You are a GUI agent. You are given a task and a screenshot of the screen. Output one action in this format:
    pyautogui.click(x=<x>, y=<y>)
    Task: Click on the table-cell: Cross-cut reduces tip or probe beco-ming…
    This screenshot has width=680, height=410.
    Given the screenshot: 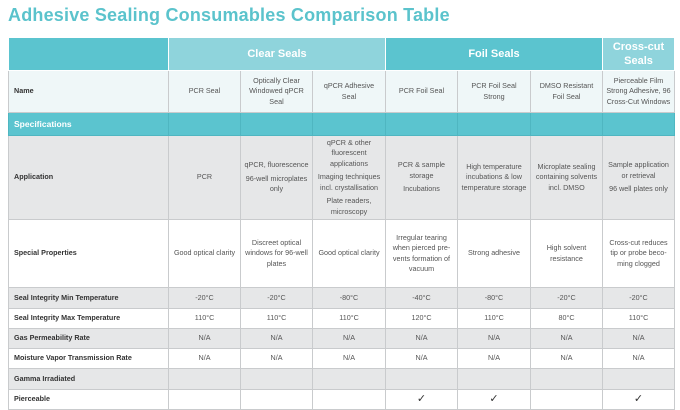 What is the action you would take?
    pyautogui.click(x=638, y=253)
    